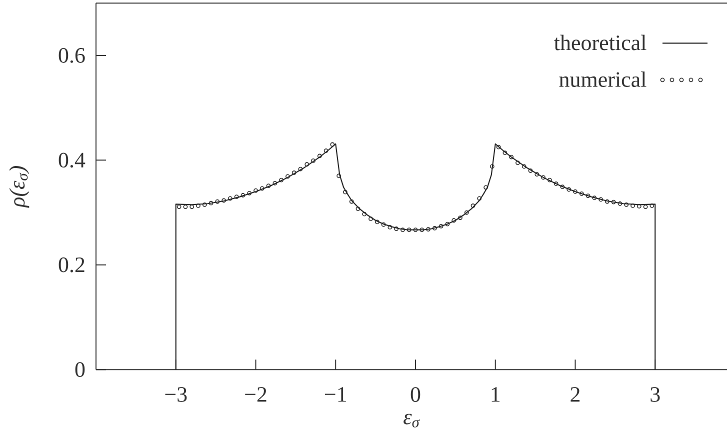 The width and height of the screenshot is (727, 440). Describe the element at coordinates (255, 394) in the screenshot. I see `x-tick-label: −2` at that location.